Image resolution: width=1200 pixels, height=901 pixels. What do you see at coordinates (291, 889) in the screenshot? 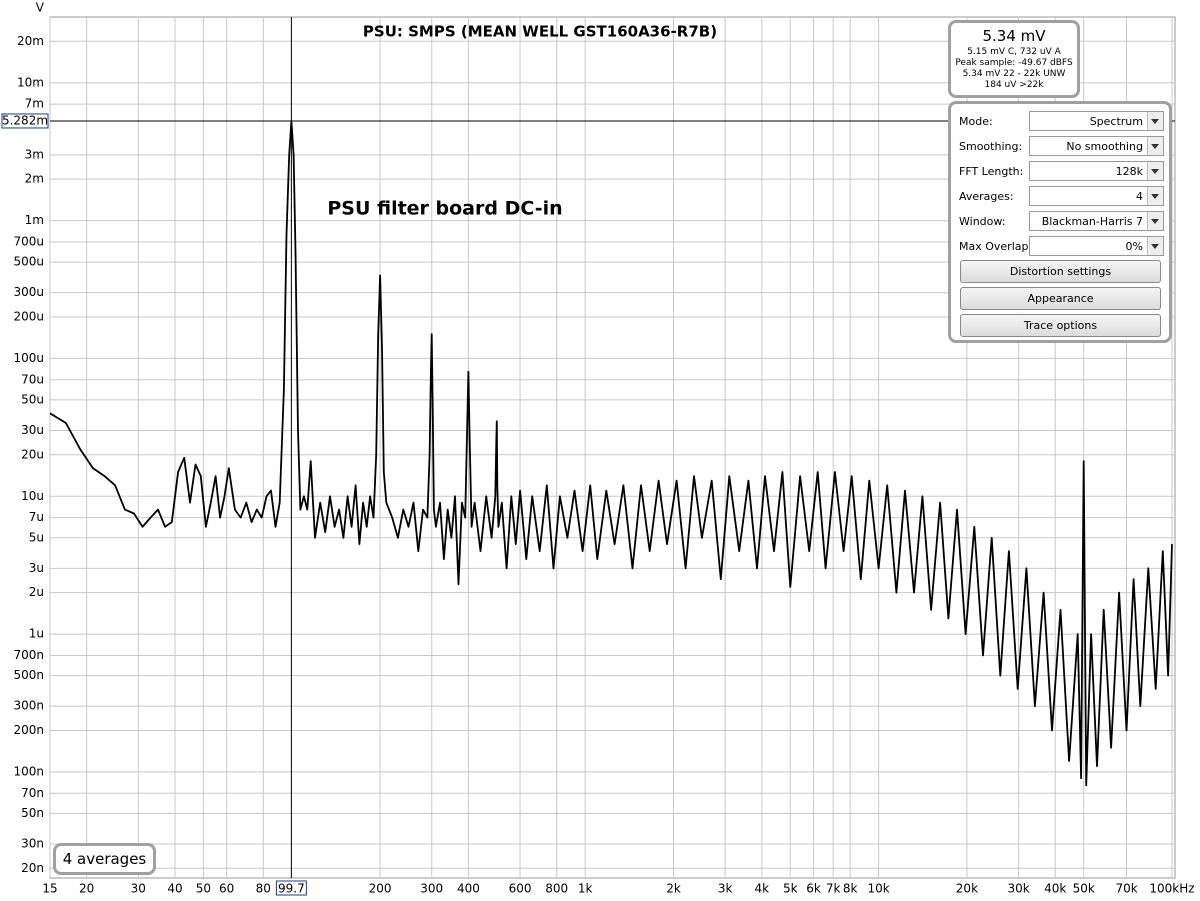
I see `cursor-x-label: 99.7` at bounding box center [291, 889].